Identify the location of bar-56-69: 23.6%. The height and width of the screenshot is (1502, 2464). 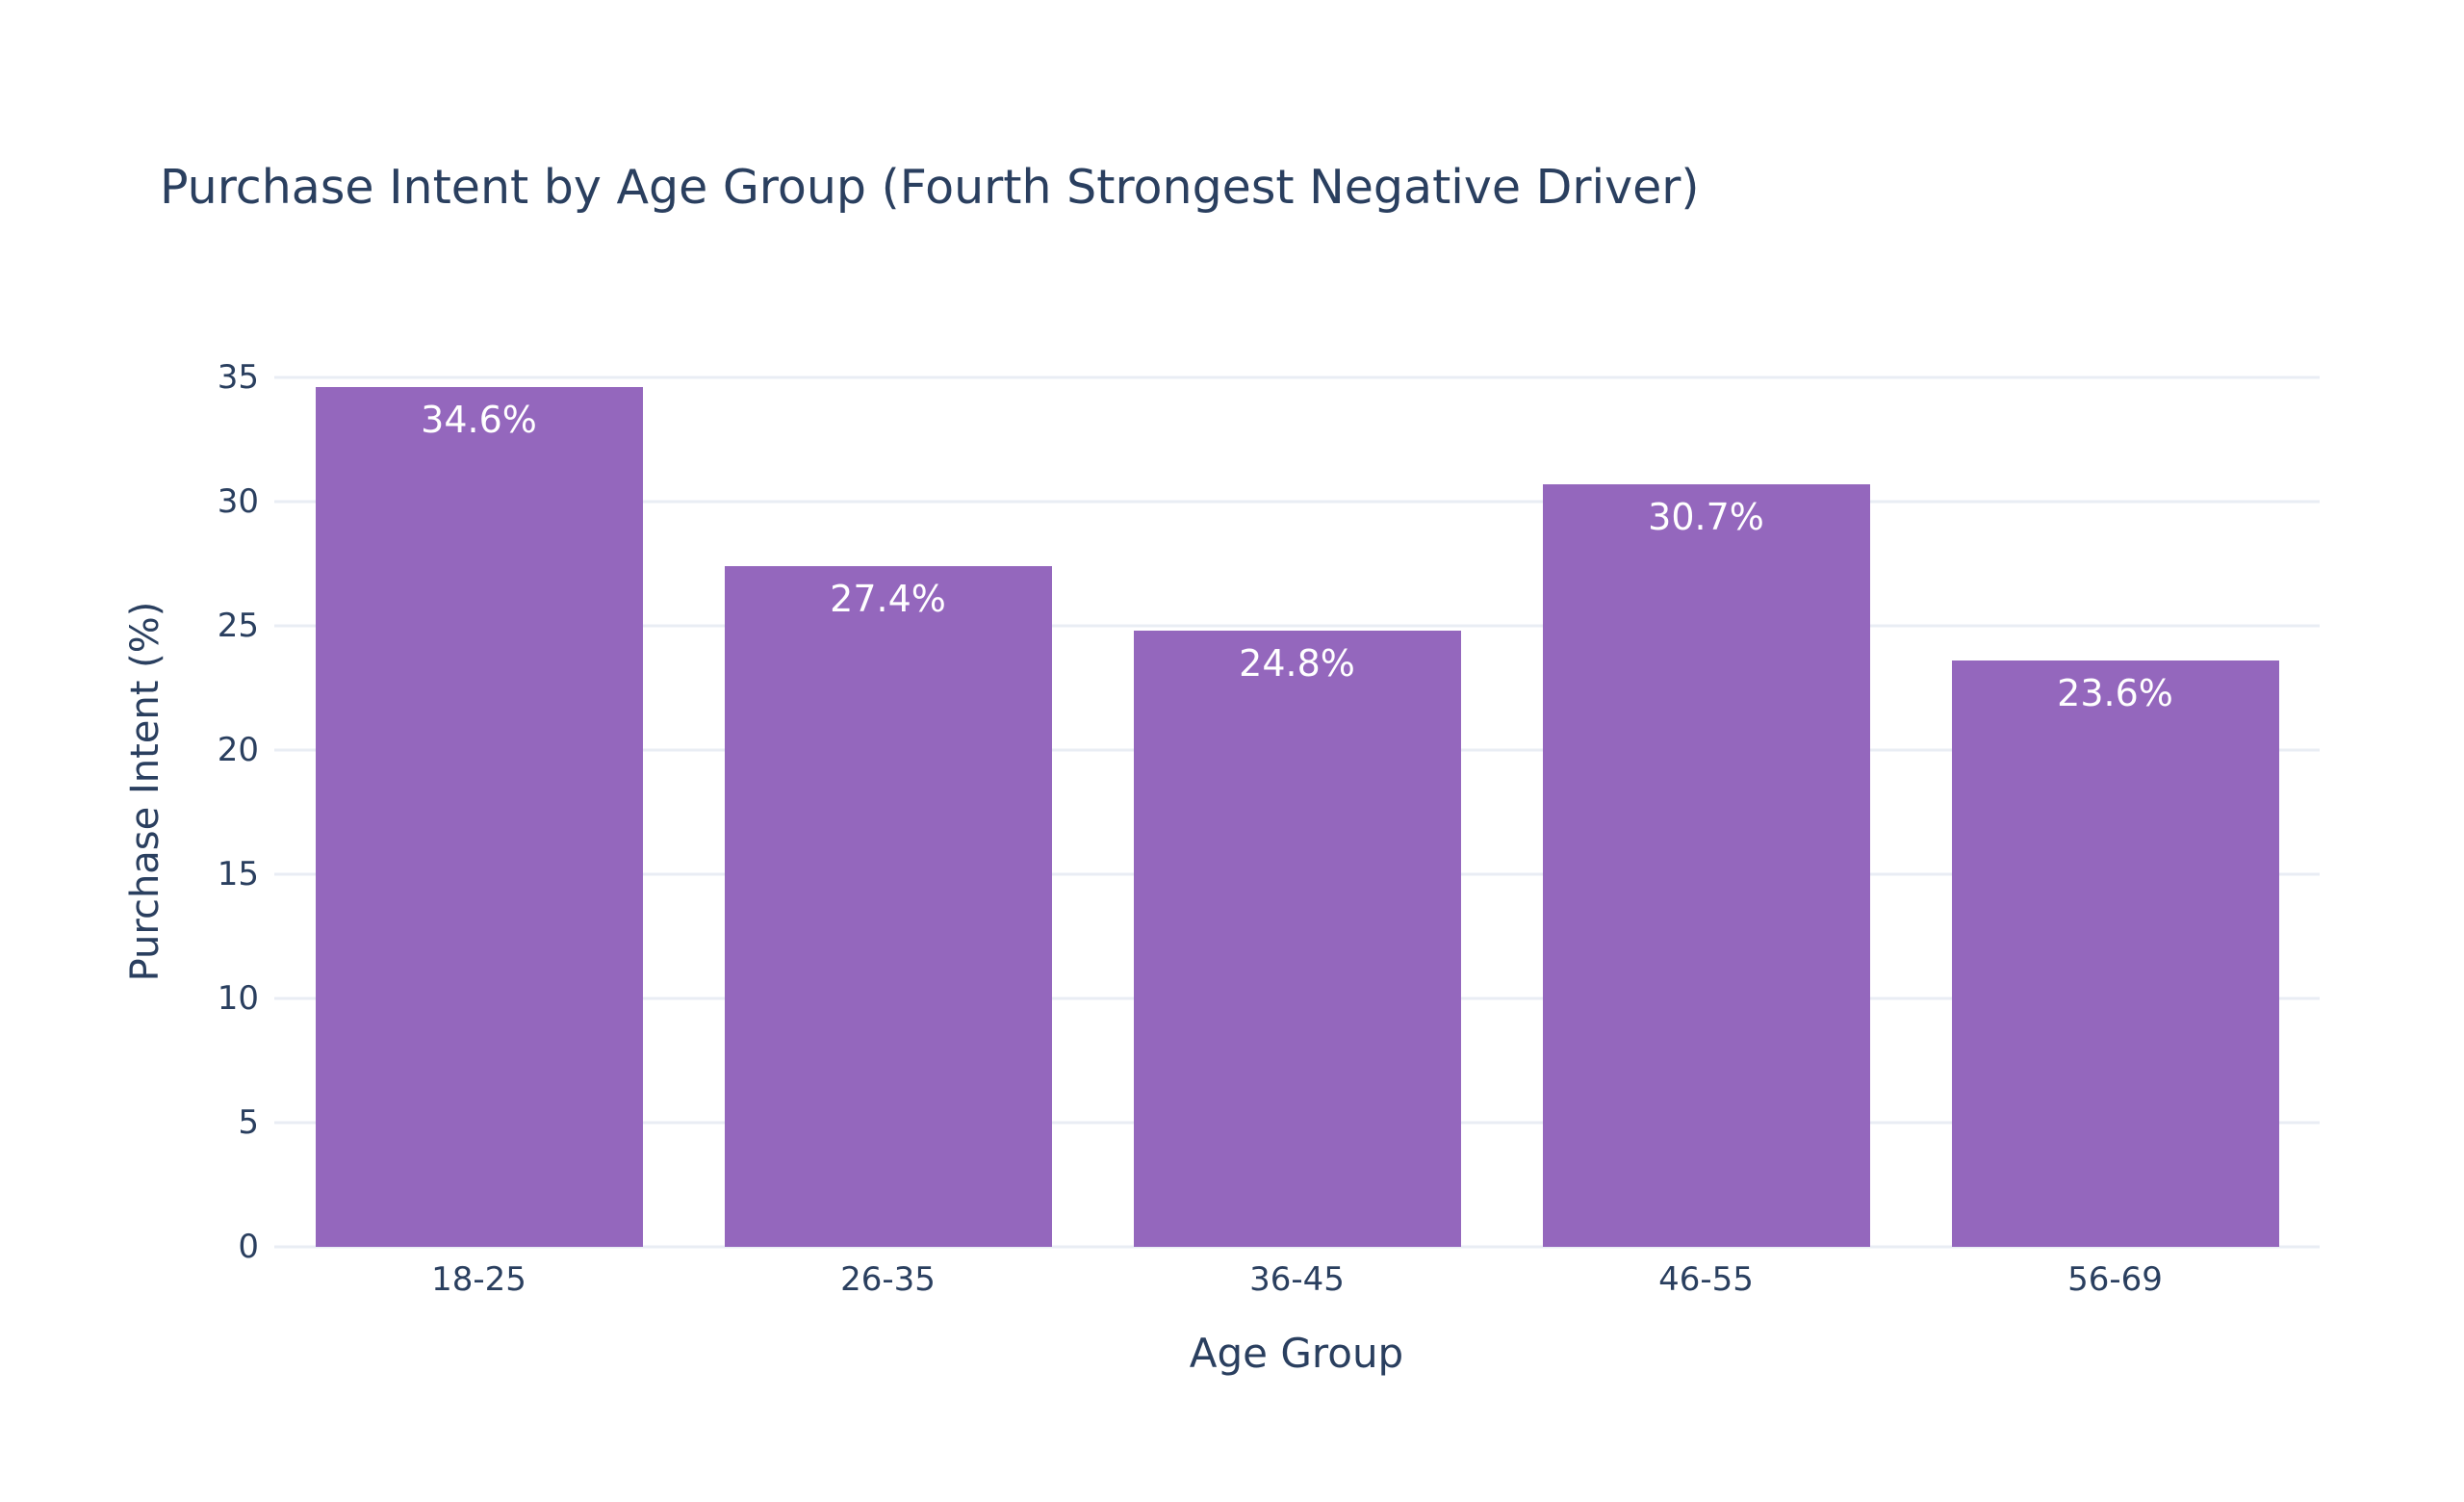
(2115, 954).